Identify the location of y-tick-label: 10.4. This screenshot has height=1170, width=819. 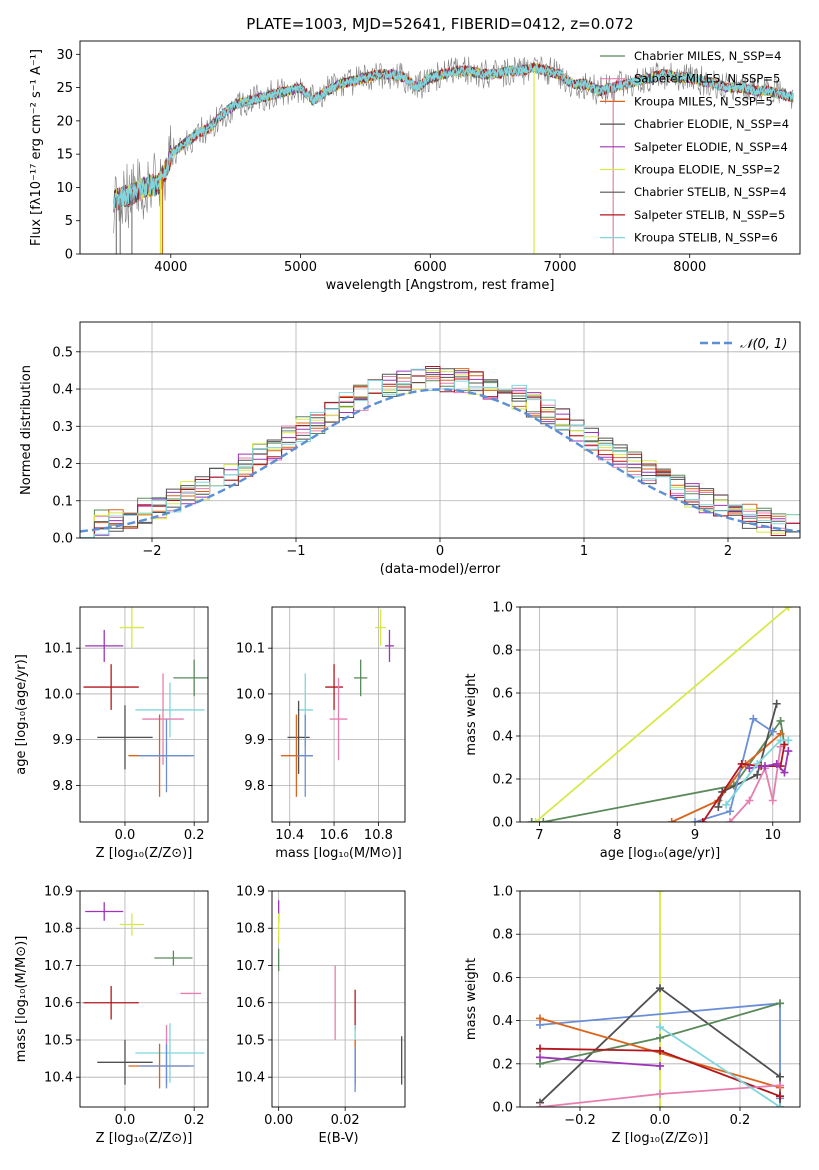
(250, 1078).